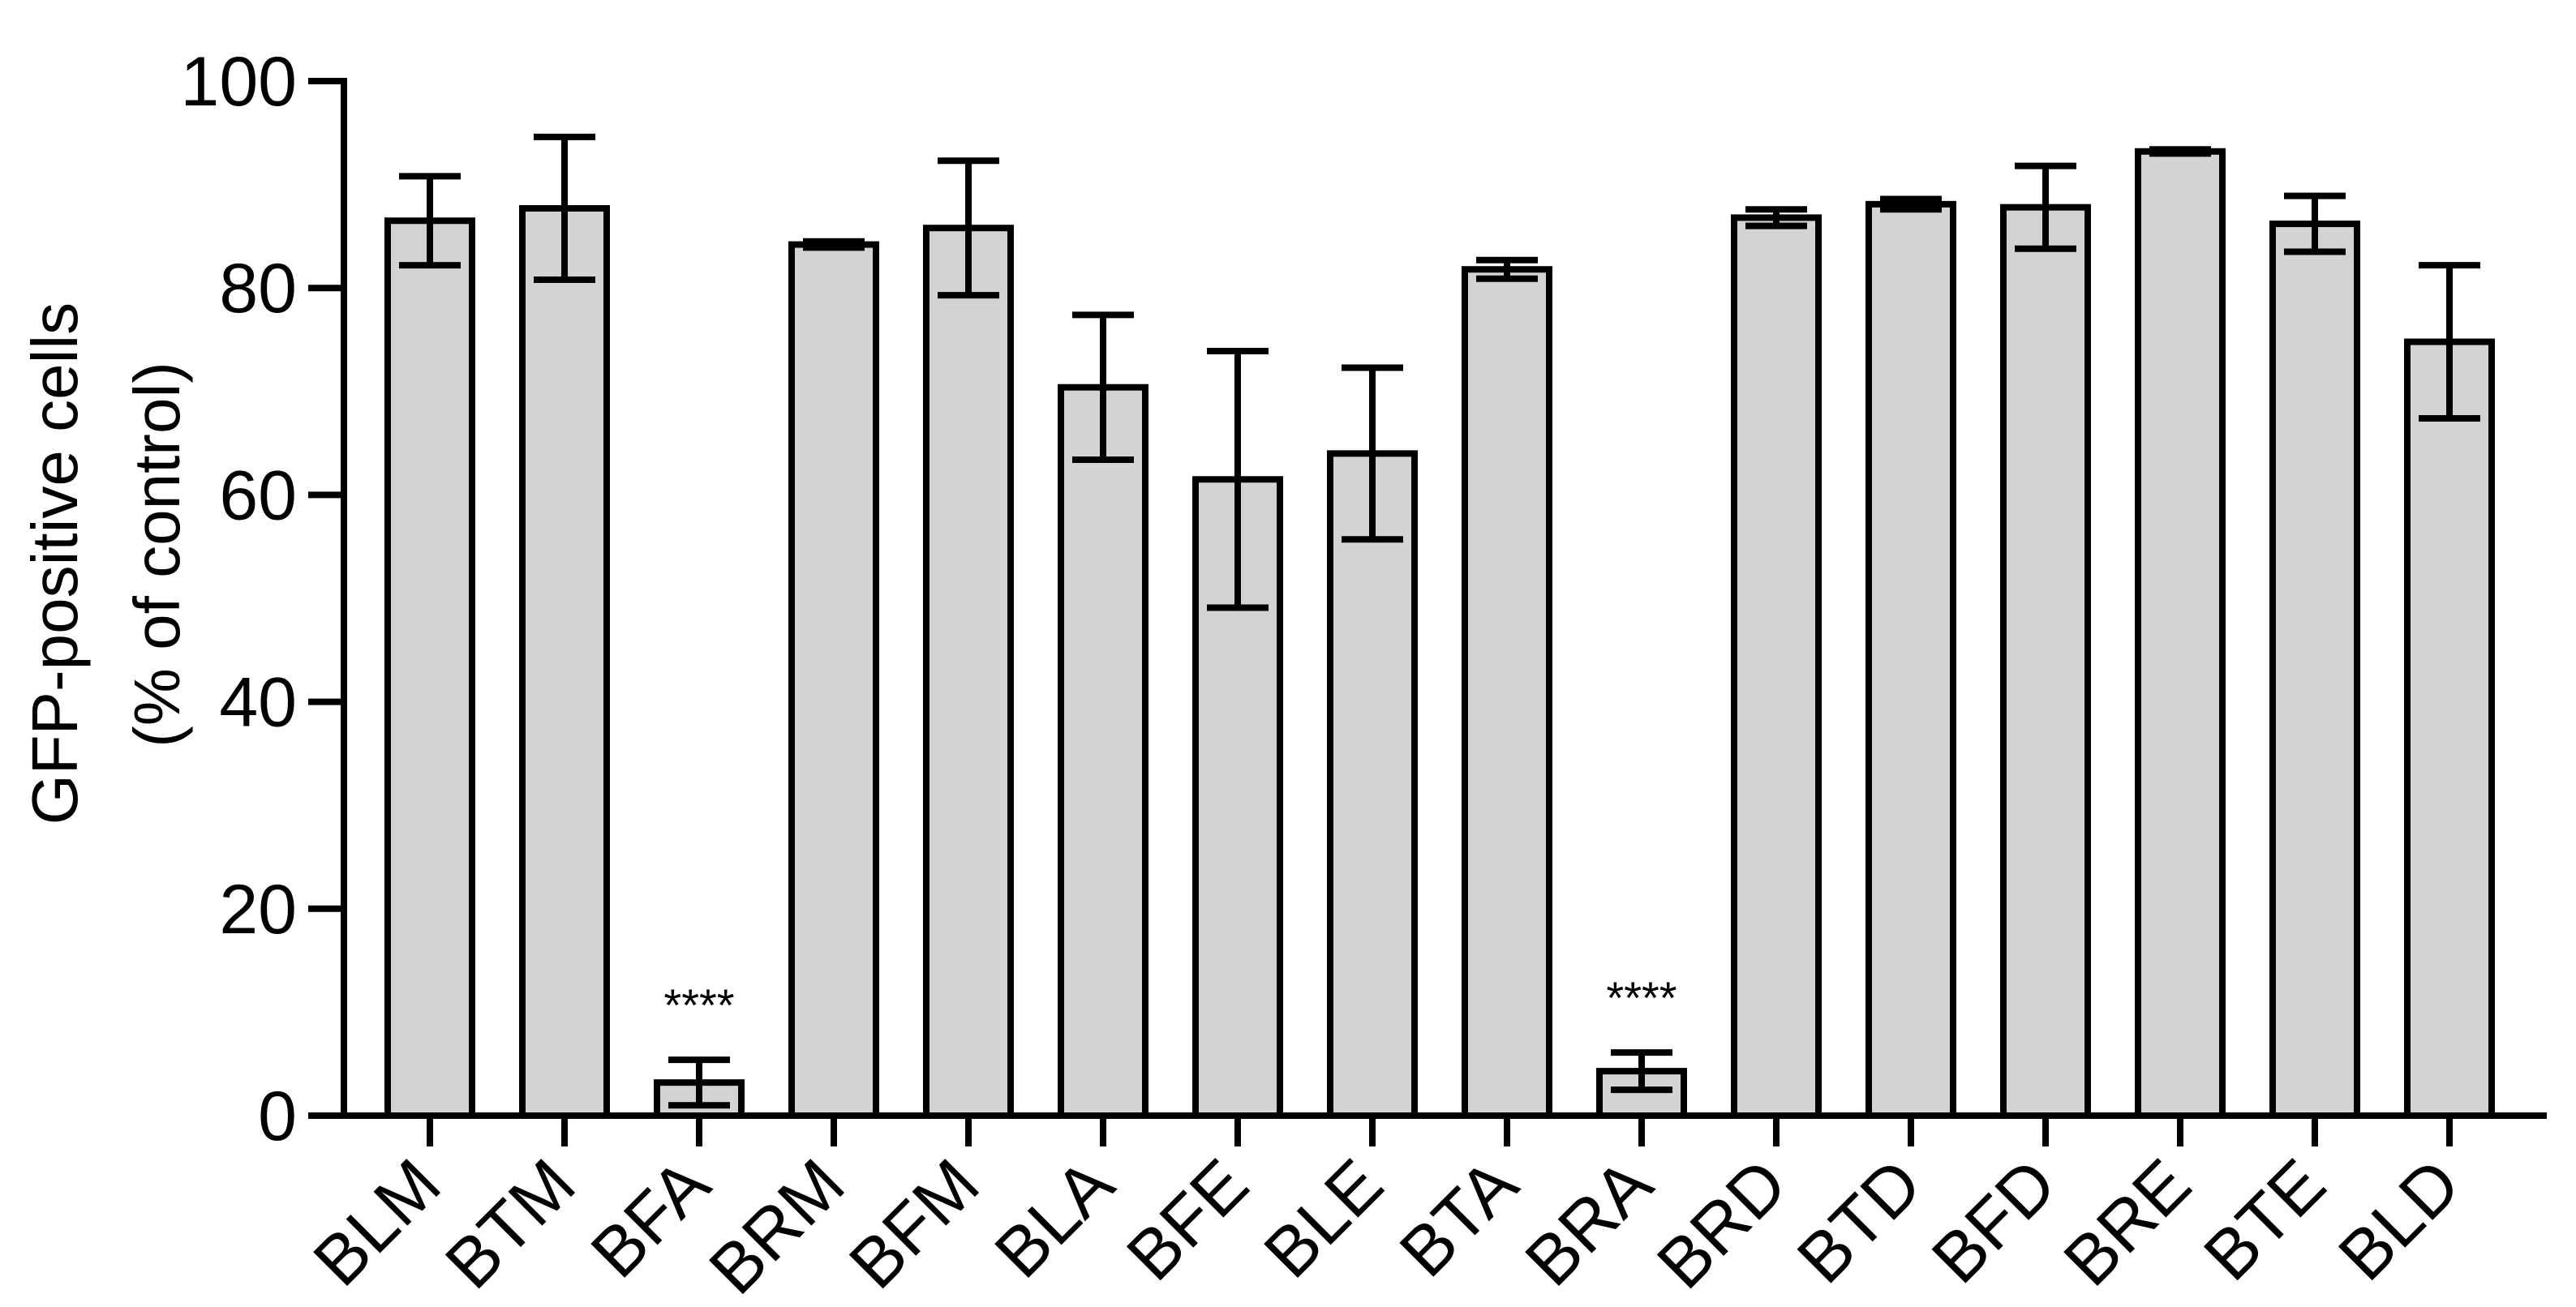  Describe the element at coordinates (157, 555) in the screenshot. I see `y-axis-title-line-2: (% of control)` at that location.